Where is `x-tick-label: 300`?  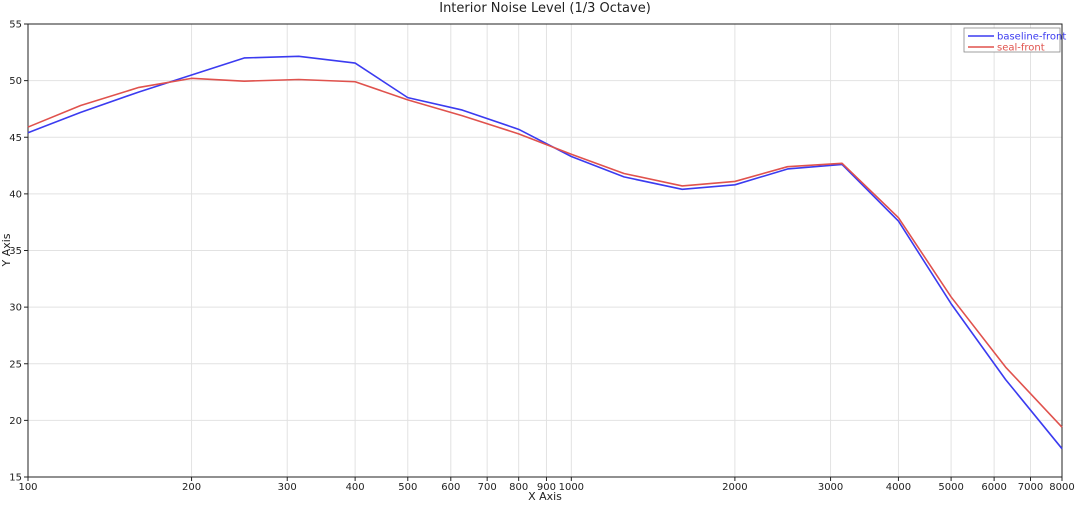
x-tick-label: 300 is located at coordinates (287, 487).